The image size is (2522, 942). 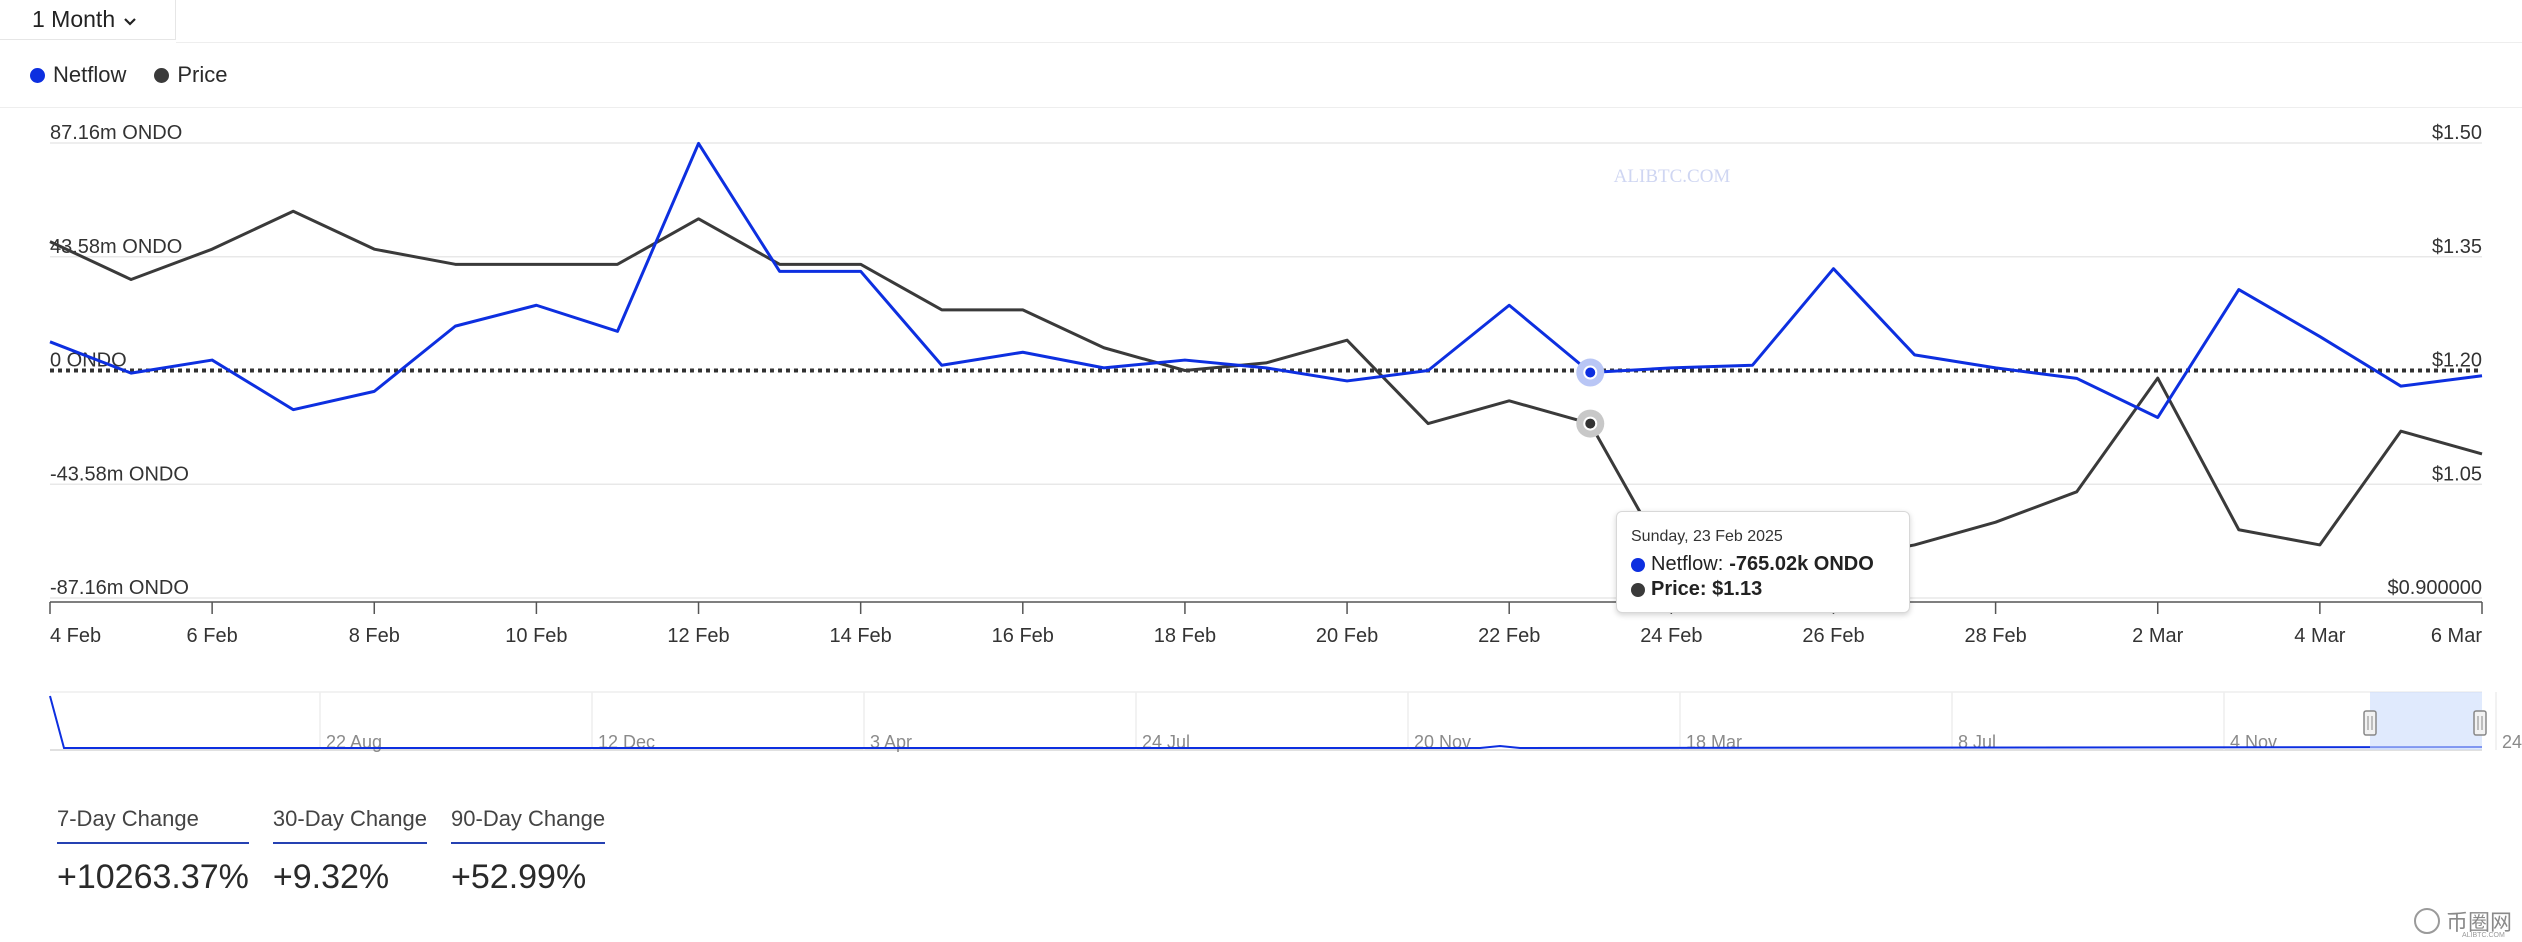 I want to click on x-tick-label: 14 Feb, so click(x=861, y=636).